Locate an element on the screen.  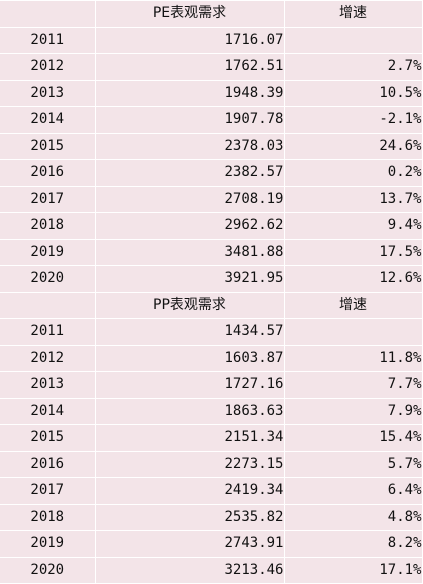
demand-cell: 2962.62 is located at coordinates (190, 226).